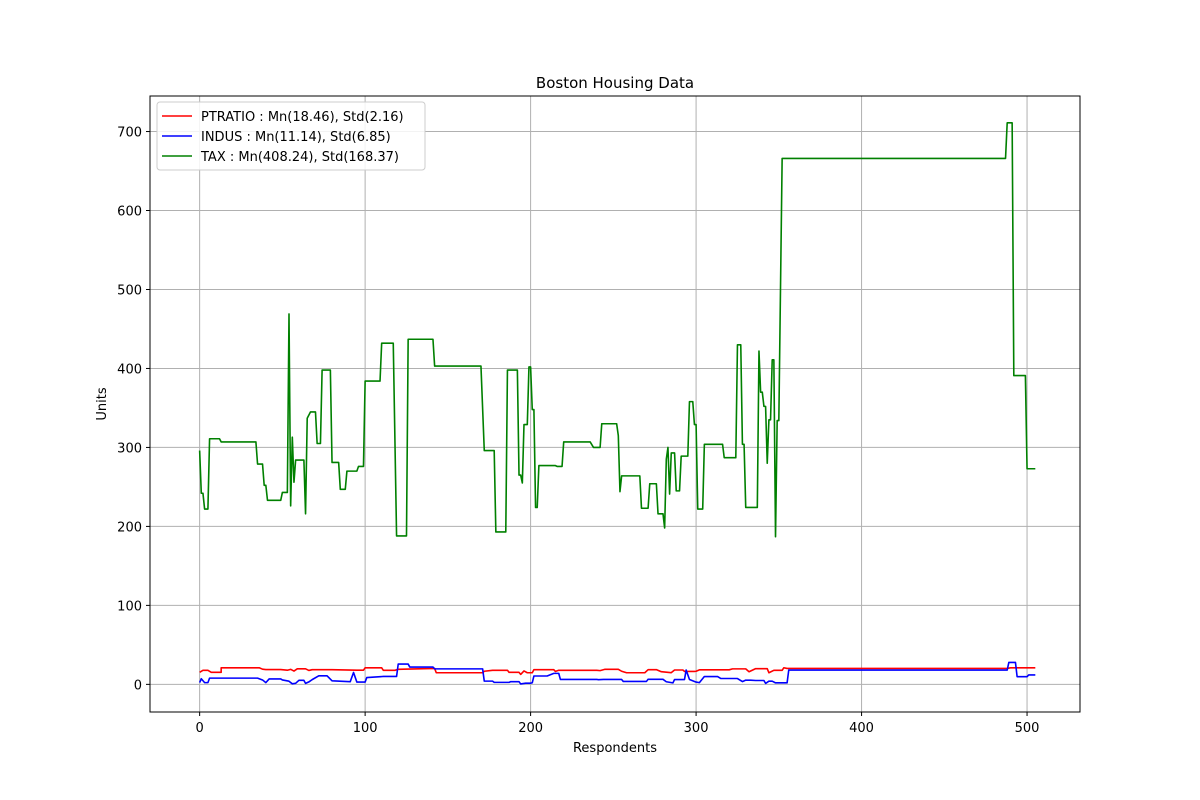 Image resolution: width=1200 pixels, height=800 pixels. I want to click on x-tick-label: 400, so click(861, 728).